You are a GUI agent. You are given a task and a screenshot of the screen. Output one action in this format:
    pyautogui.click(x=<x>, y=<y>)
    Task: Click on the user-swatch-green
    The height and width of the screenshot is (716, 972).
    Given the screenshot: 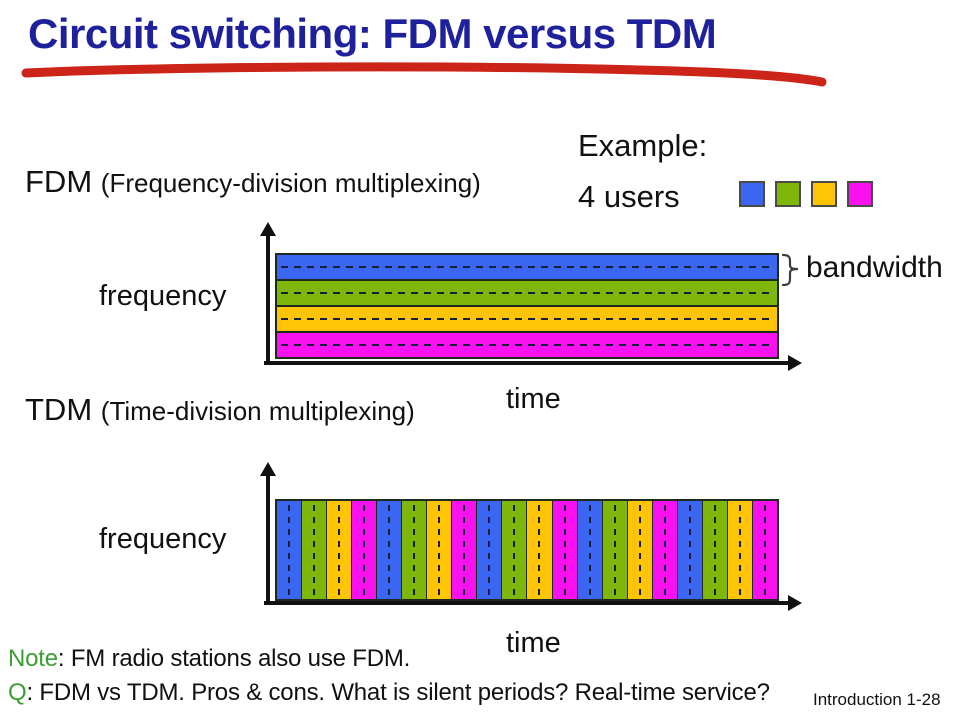 What is the action you would take?
    pyautogui.click(x=788, y=194)
    